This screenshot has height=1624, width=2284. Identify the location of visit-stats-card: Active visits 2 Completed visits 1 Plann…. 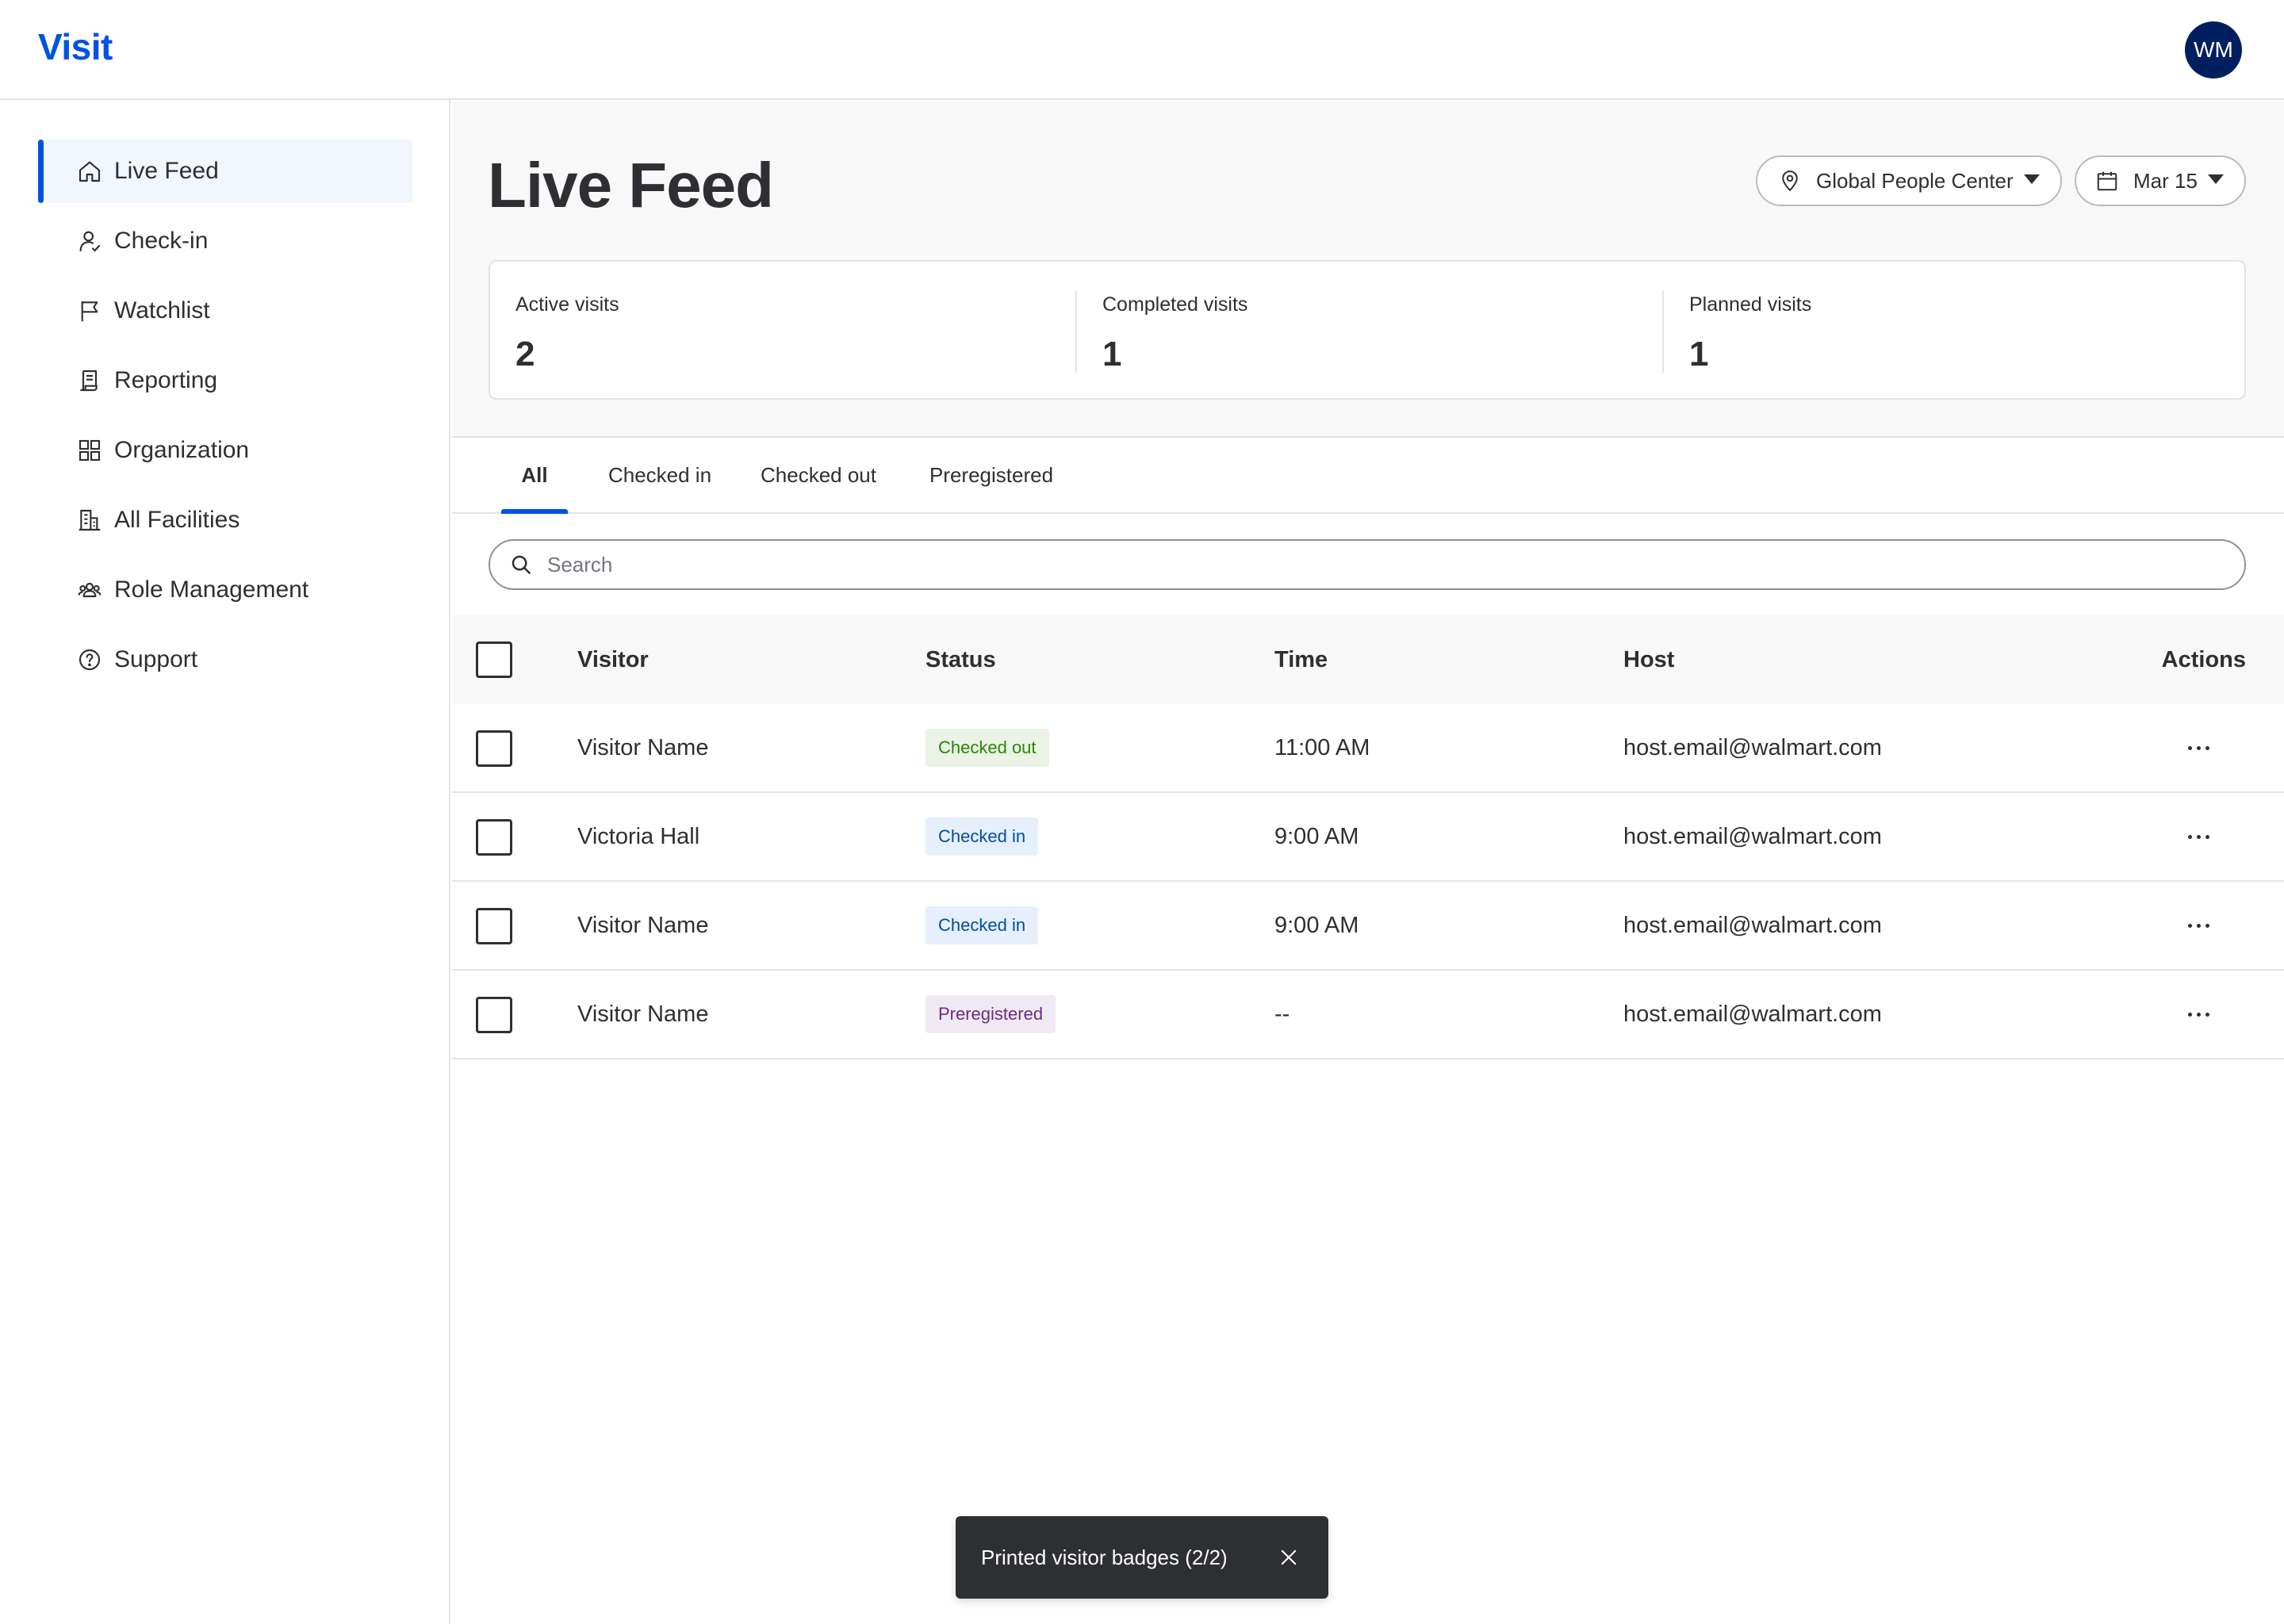
(1367, 330).